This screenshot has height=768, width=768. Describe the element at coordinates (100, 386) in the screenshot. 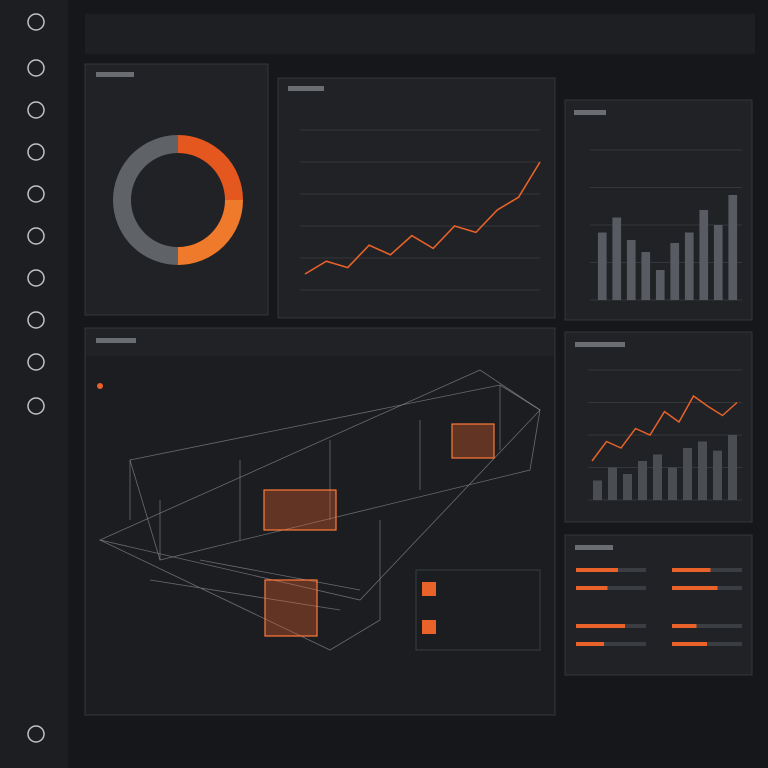

I see `dot` at that location.